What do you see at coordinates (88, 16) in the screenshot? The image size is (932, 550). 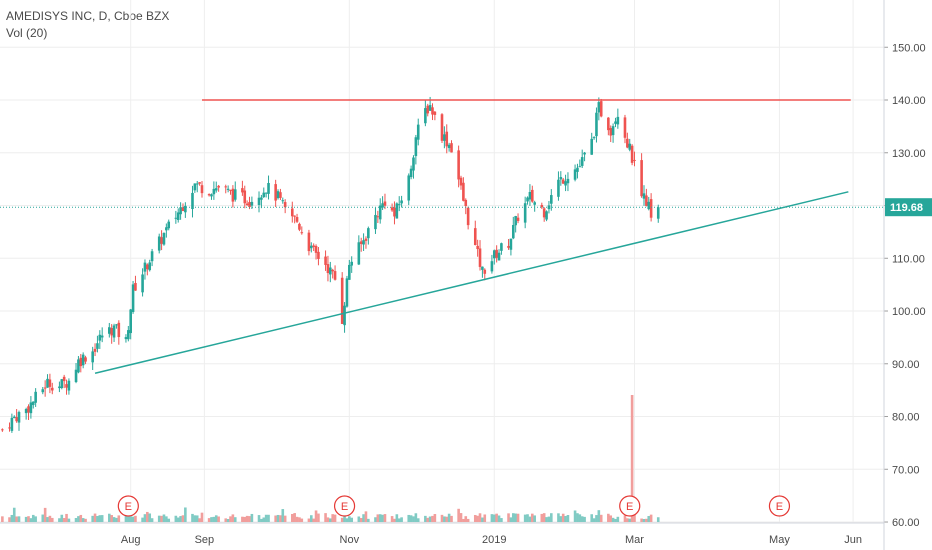 I see `symbol-title: AMEDISYS INC, D, Cboe BZX` at bounding box center [88, 16].